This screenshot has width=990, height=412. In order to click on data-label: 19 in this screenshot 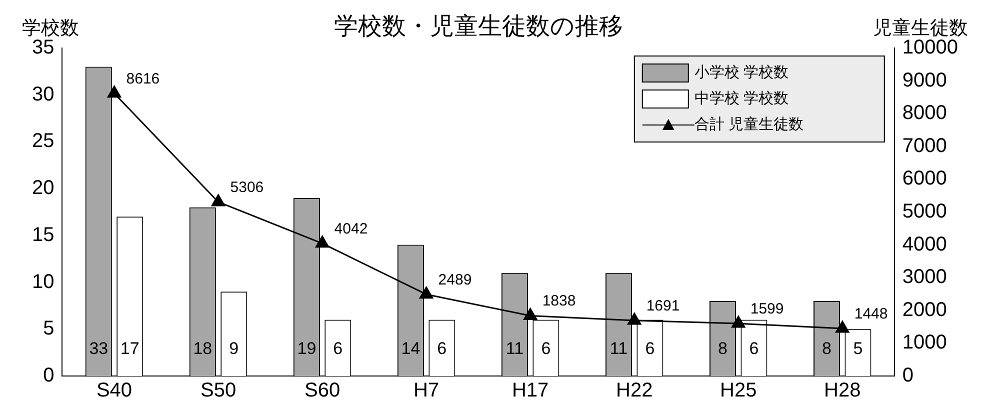, I will do `click(306, 348)`.